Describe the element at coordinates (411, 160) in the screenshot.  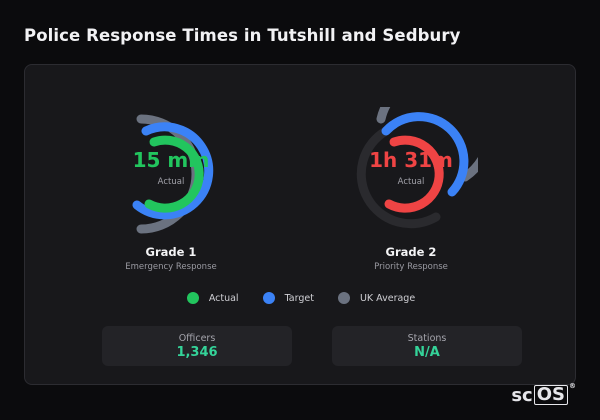
I see `grade-2-actual-value: 1h 31m` at that location.